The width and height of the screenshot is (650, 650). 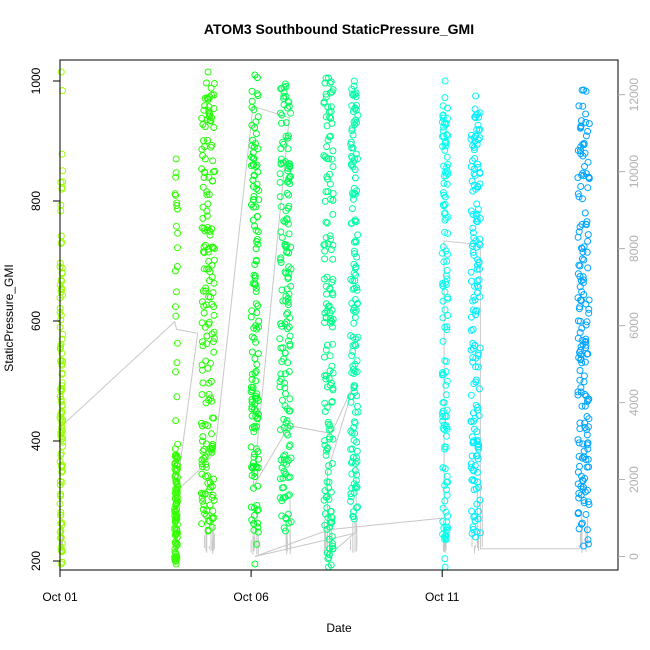 What do you see at coordinates (634, 172) in the screenshot?
I see `y-tick-label-right: 10000` at bounding box center [634, 172].